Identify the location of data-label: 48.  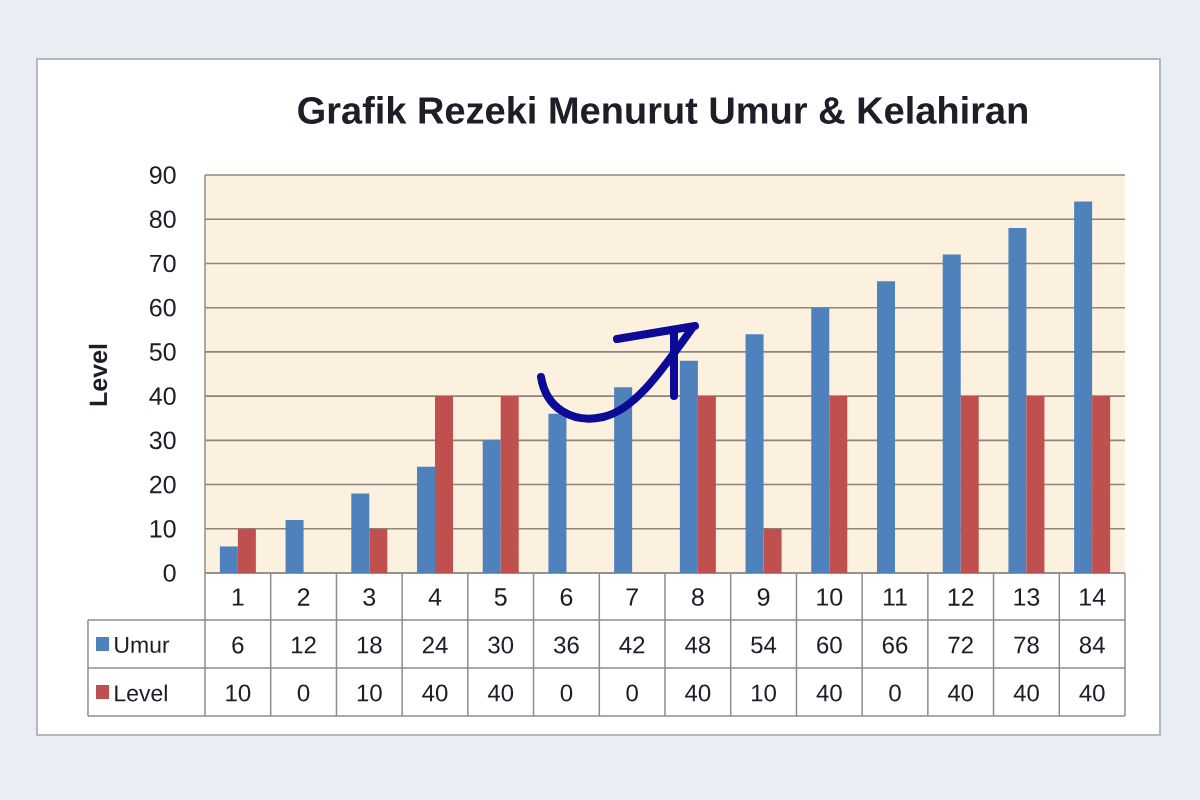
(698, 645).